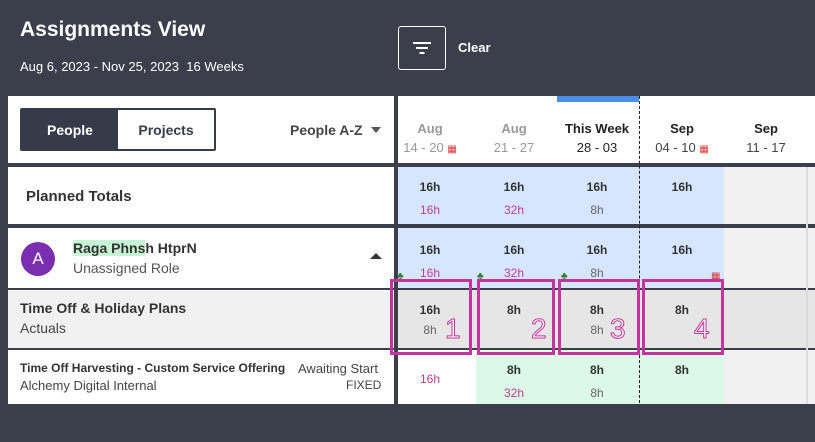  I want to click on time-off-cell: 16h 8h, so click(430, 320).